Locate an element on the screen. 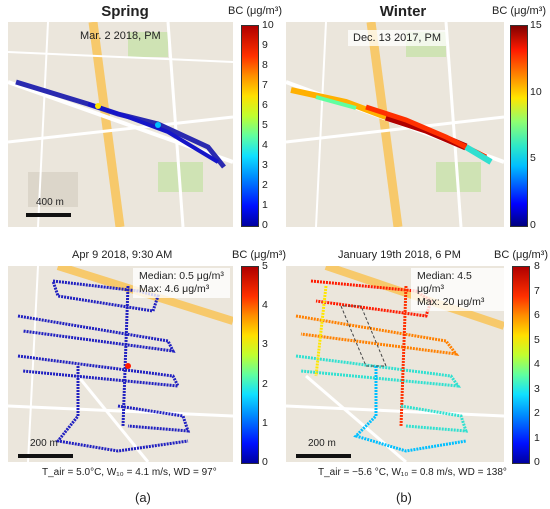  map-date-spring-top: Mar. 2 2018, PM is located at coordinates (120, 36).